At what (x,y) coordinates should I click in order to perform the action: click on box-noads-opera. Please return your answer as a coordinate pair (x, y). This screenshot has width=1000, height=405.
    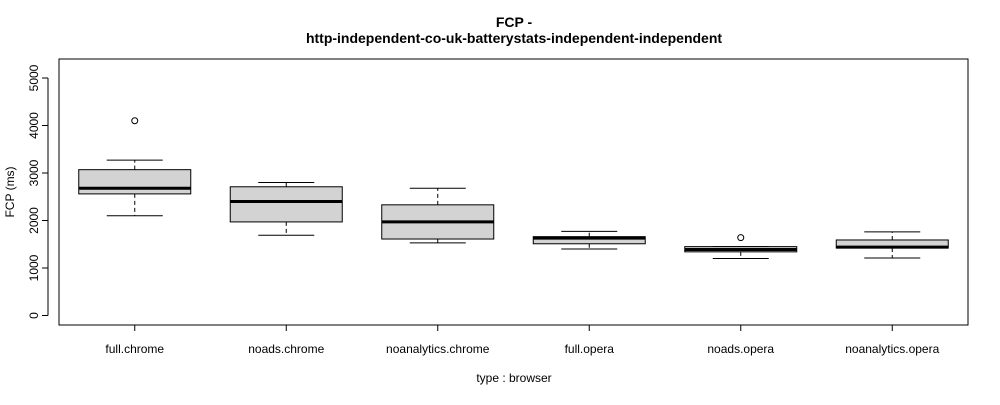
    Looking at the image, I should click on (741, 246).